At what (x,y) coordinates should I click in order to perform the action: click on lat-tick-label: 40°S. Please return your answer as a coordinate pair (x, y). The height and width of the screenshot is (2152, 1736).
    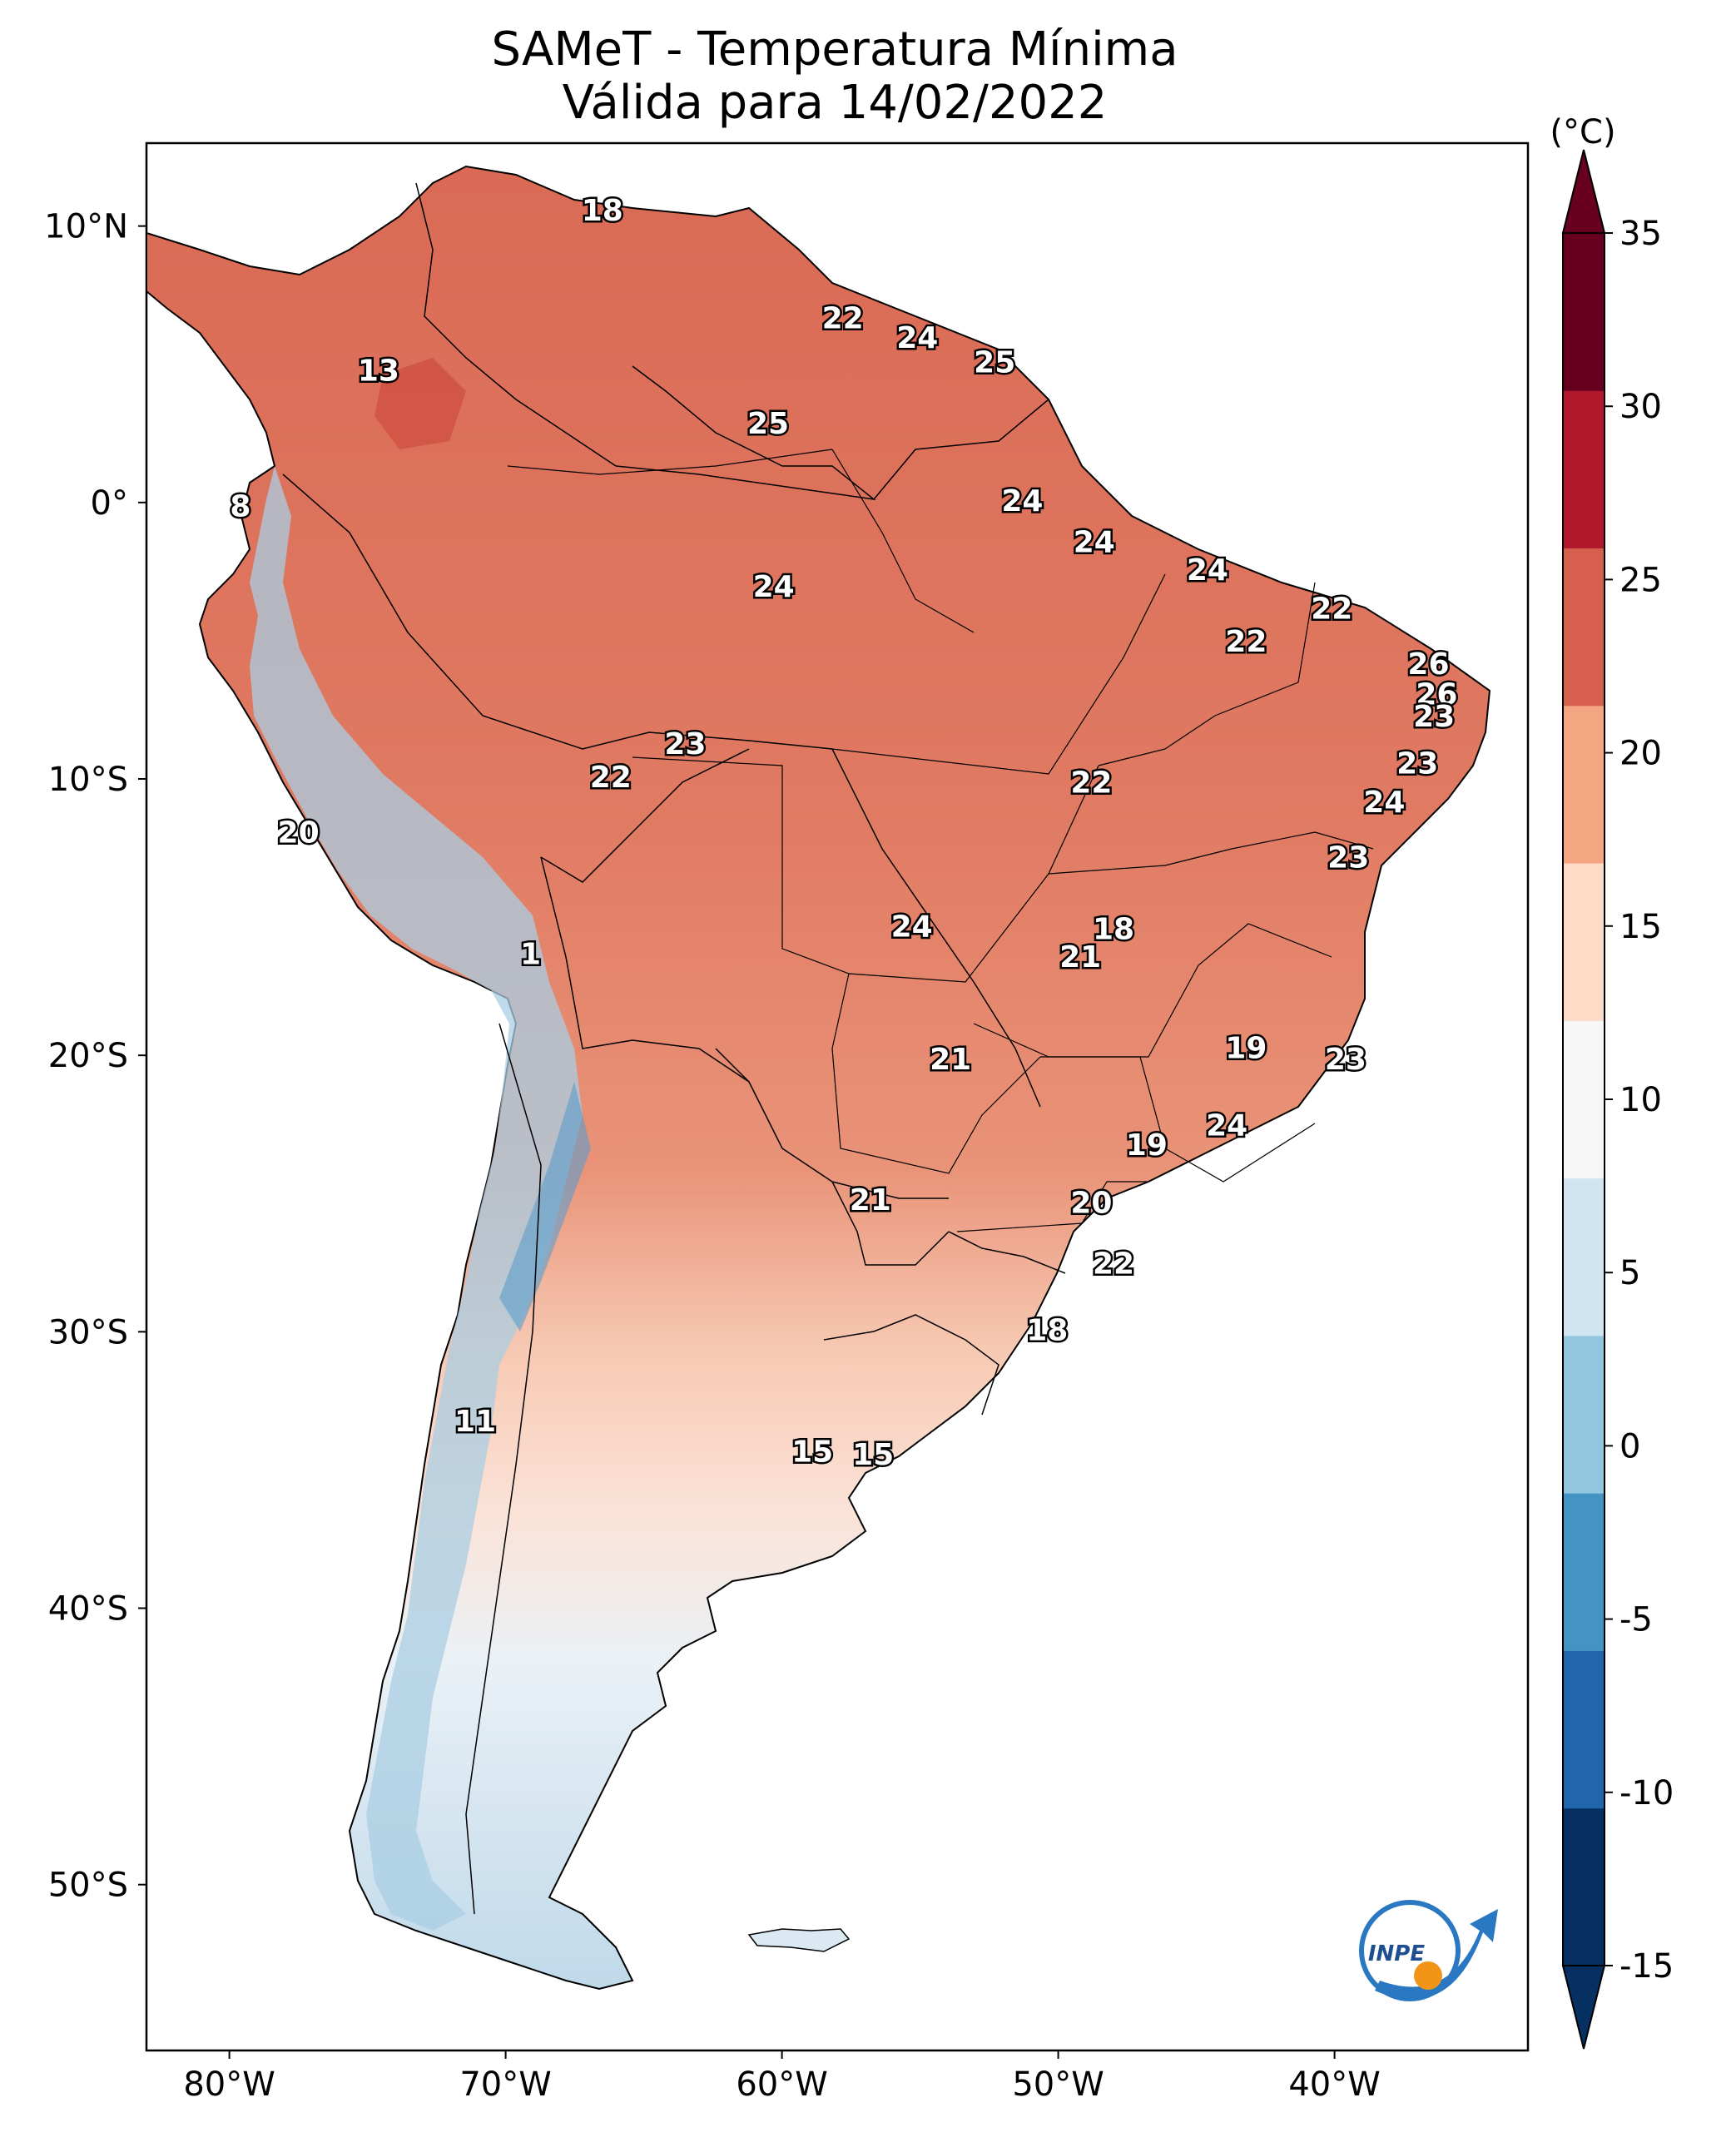
    Looking at the image, I should click on (88, 1609).